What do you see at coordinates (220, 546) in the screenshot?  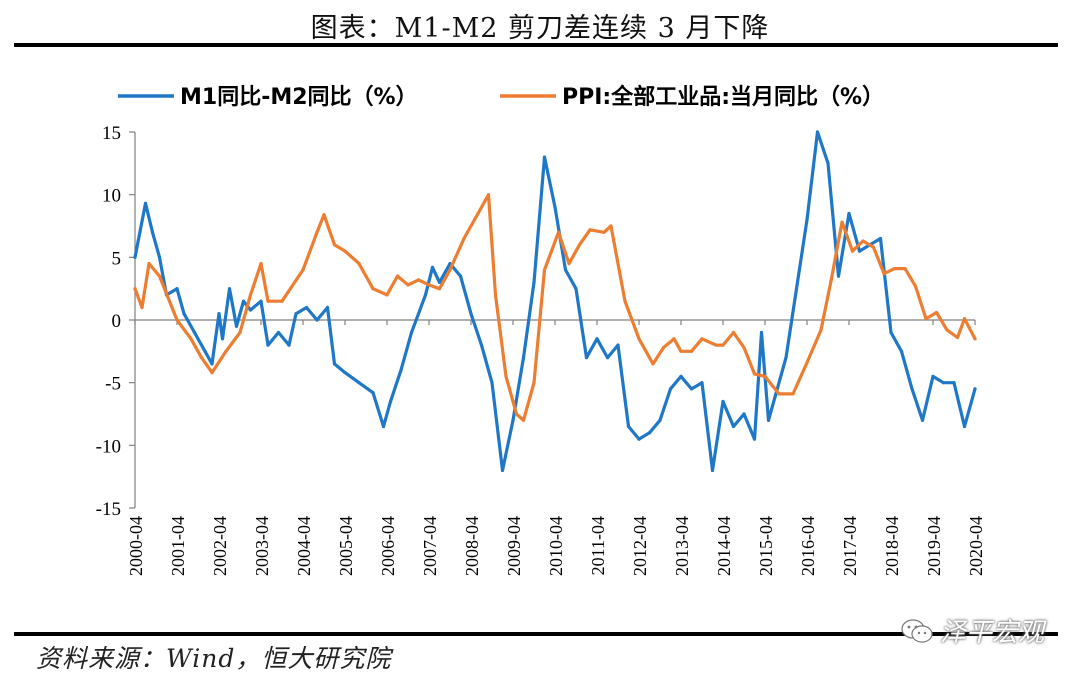 I see `x-tick-label: 2002-04` at bounding box center [220, 546].